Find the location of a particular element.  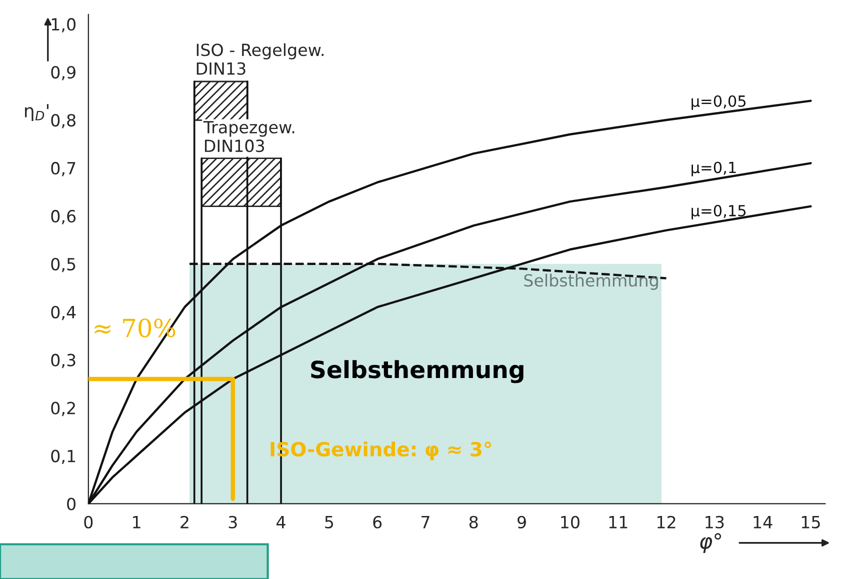

annotation: Trapezgew. DIN103 is located at coordinates (248, 136).